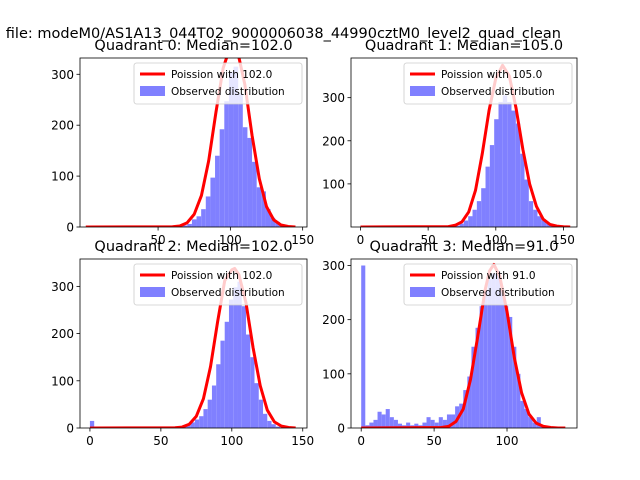 This screenshot has width=640, height=480. Describe the element at coordinates (193, 247) in the screenshot. I see `subplot-title: Quadrant 2: Median=102.0` at that location.